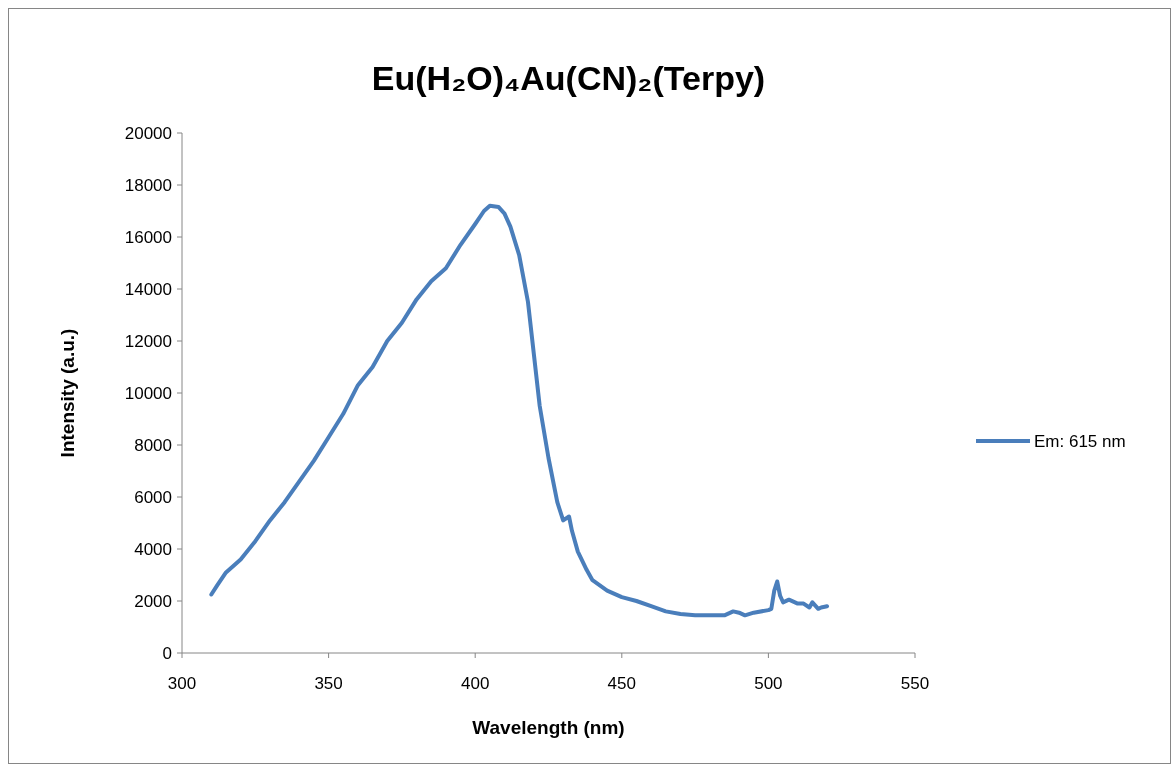  What do you see at coordinates (768, 683) in the screenshot?
I see `x-tick-label: 500` at bounding box center [768, 683].